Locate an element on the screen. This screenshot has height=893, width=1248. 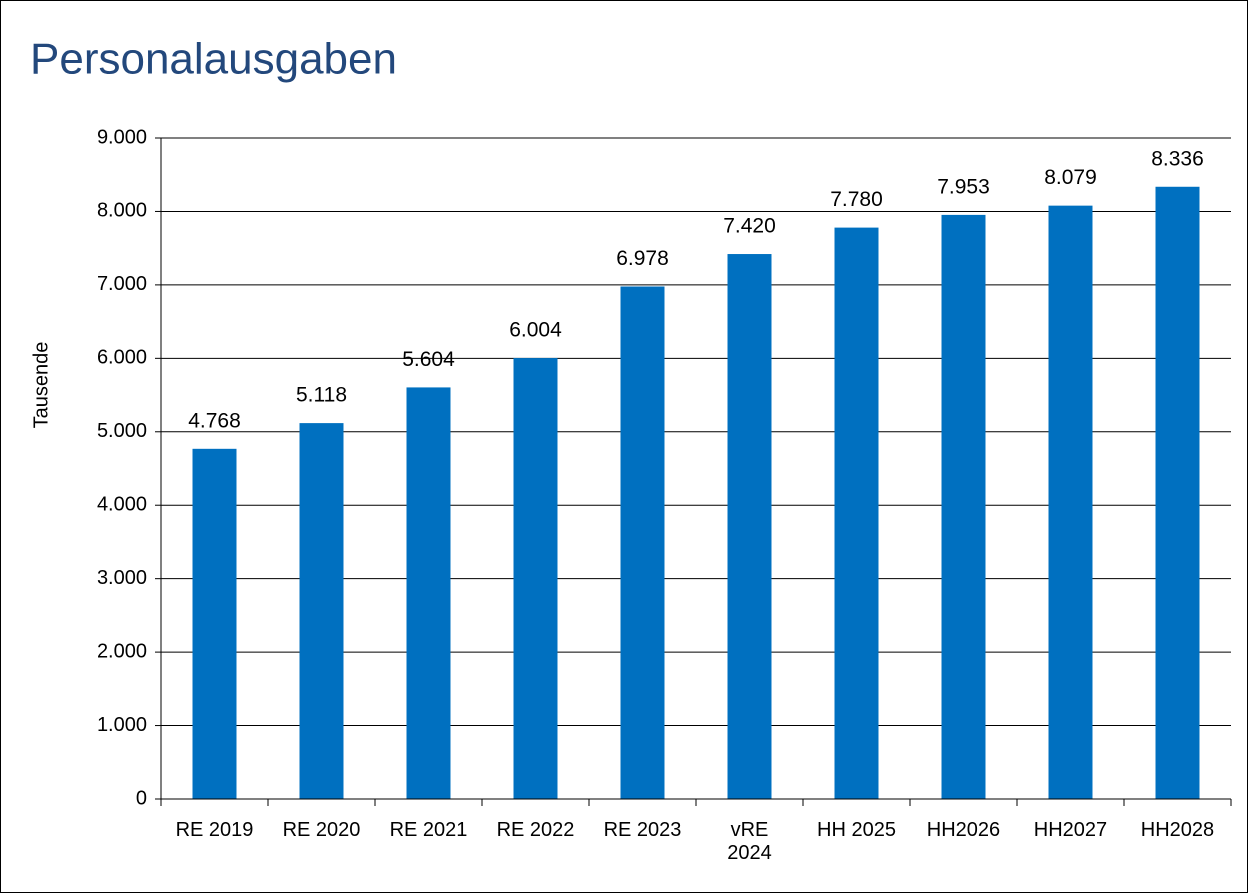
x-tick-label: RE 2019 is located at coordinates (214, 830).